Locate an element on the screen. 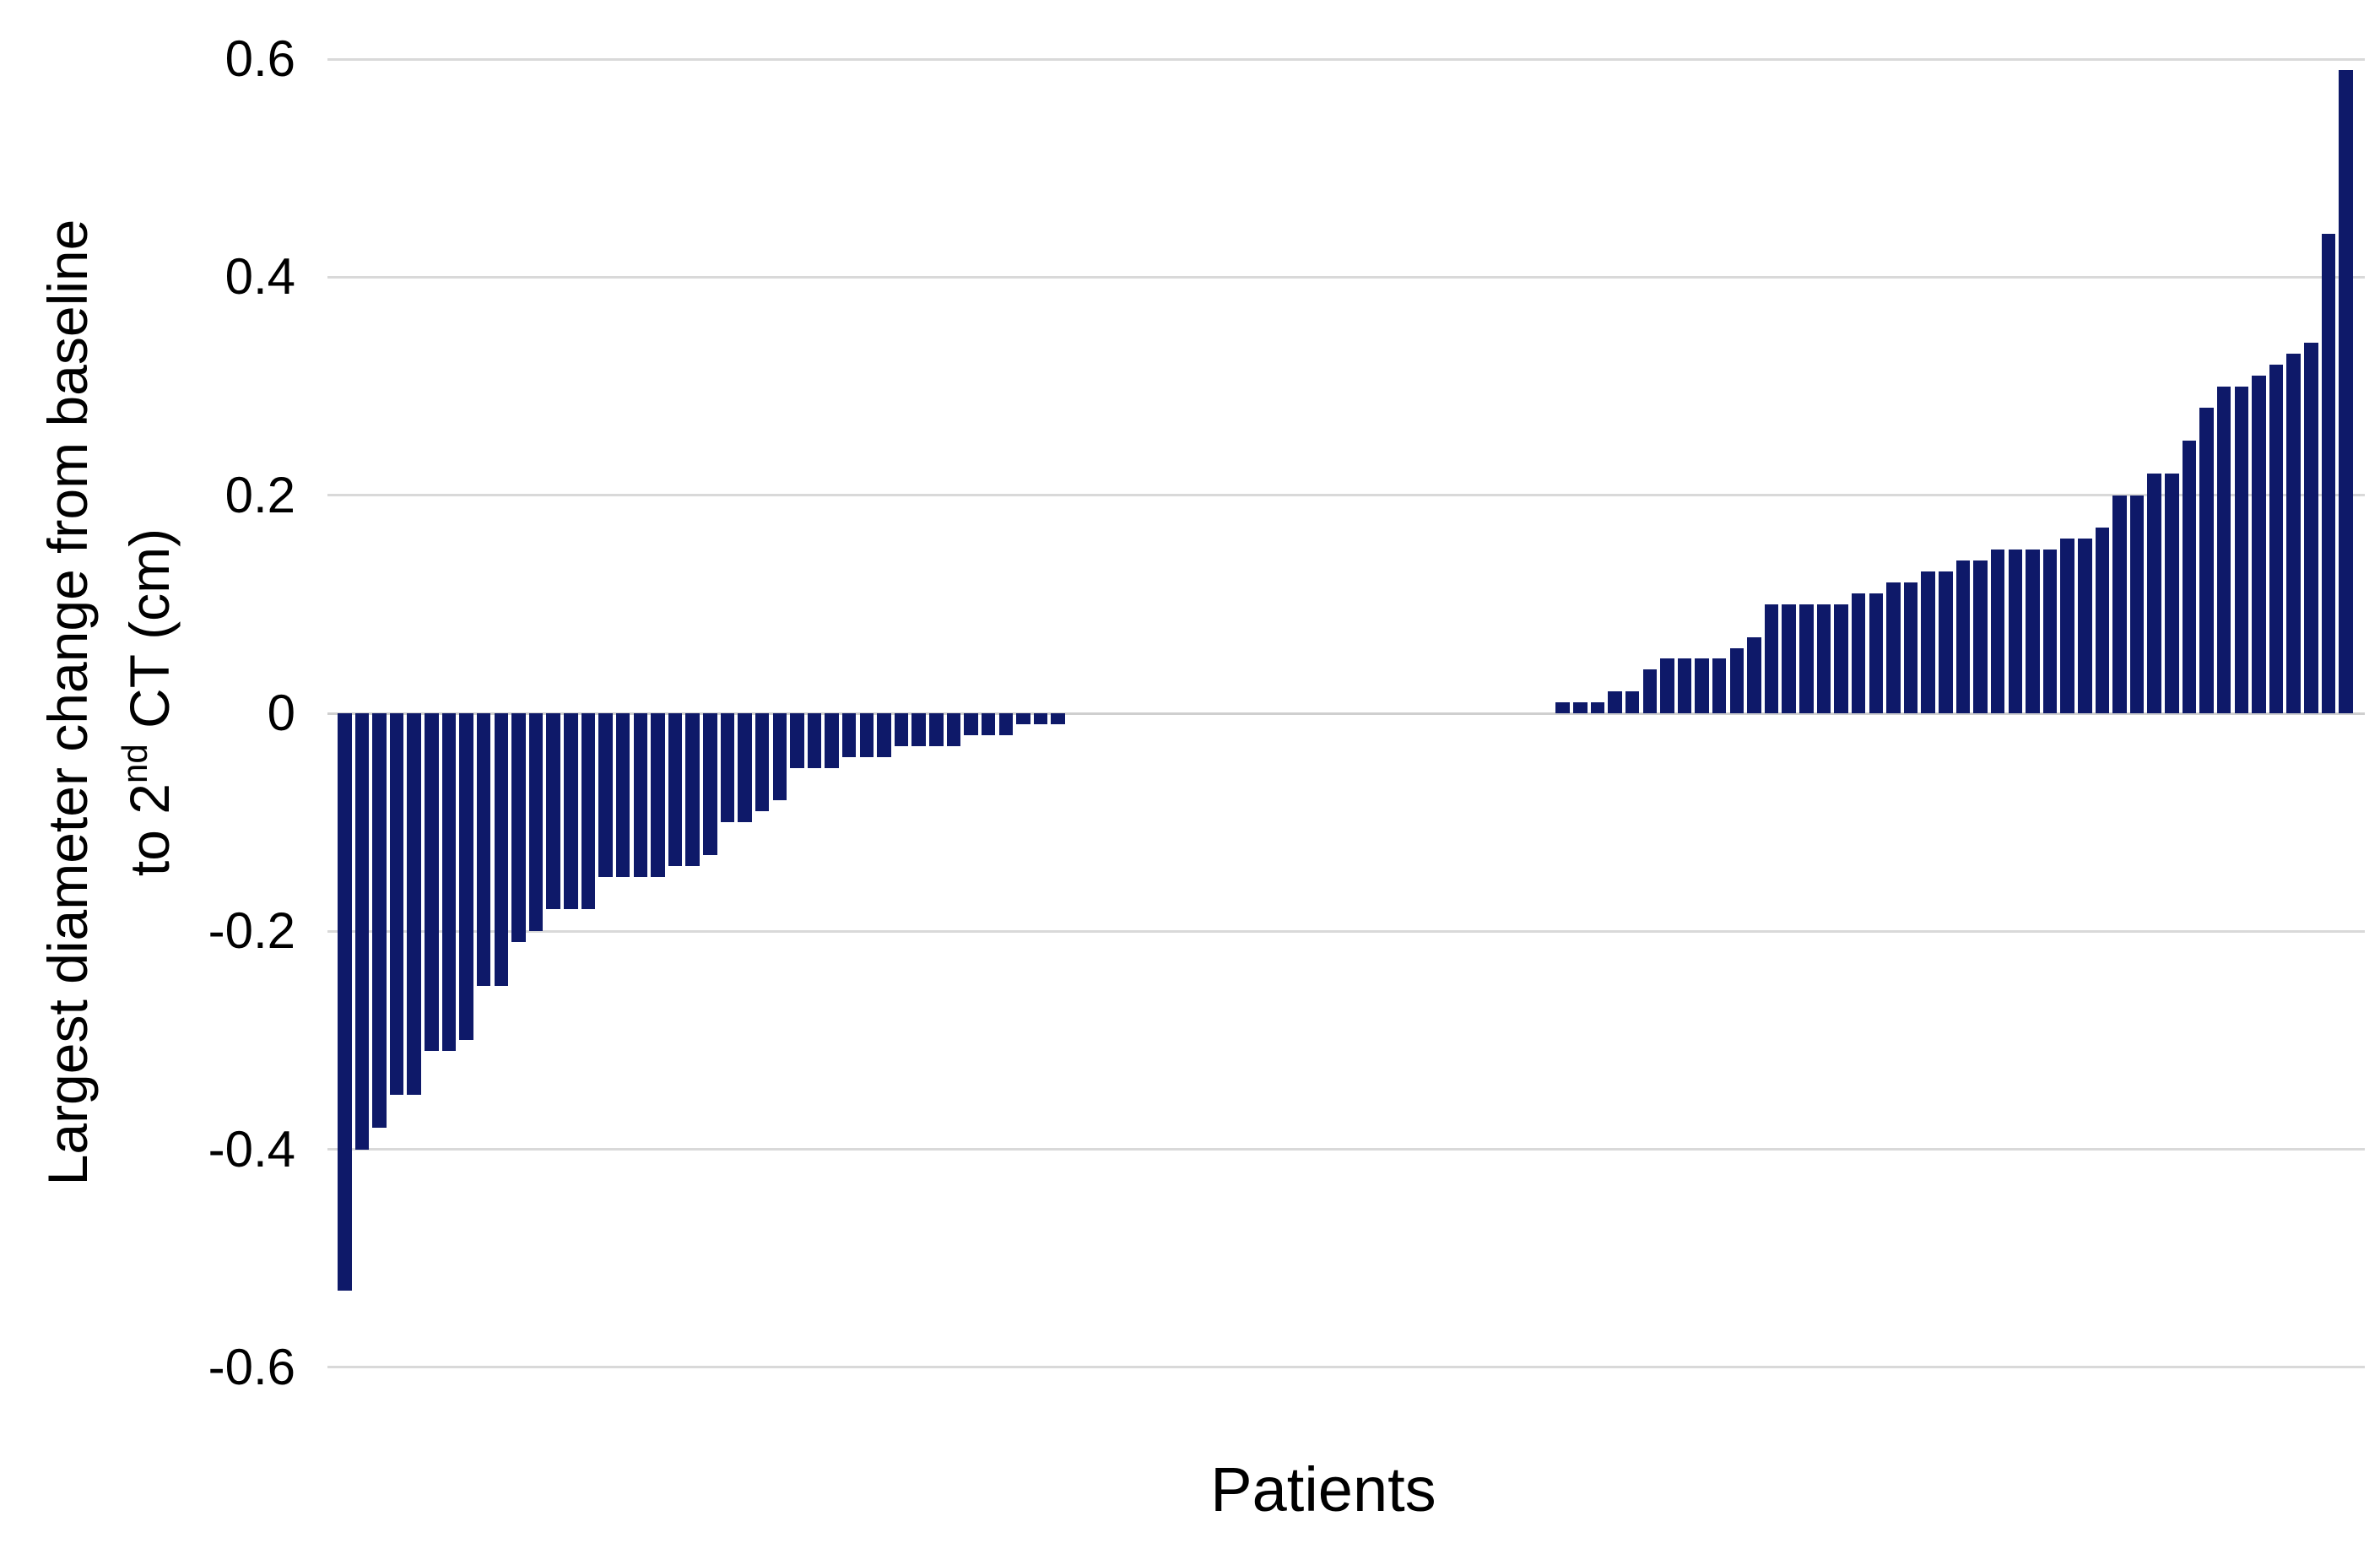 The height and width of the screenshot is (1554, 2380). superscript-nd: nd is located at coordinates (134, 764).